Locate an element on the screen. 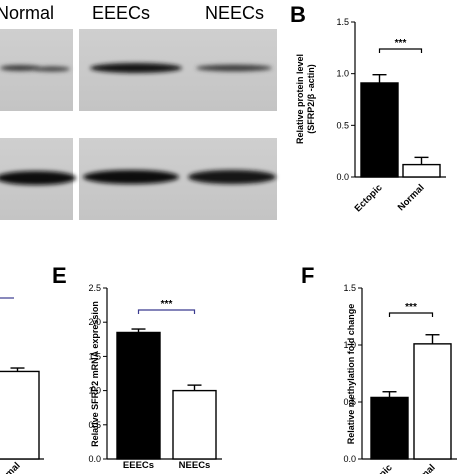 The width and height of the screenshot is (474, 474). blot-band-neecs-actin is located at coordinates (232, 177).